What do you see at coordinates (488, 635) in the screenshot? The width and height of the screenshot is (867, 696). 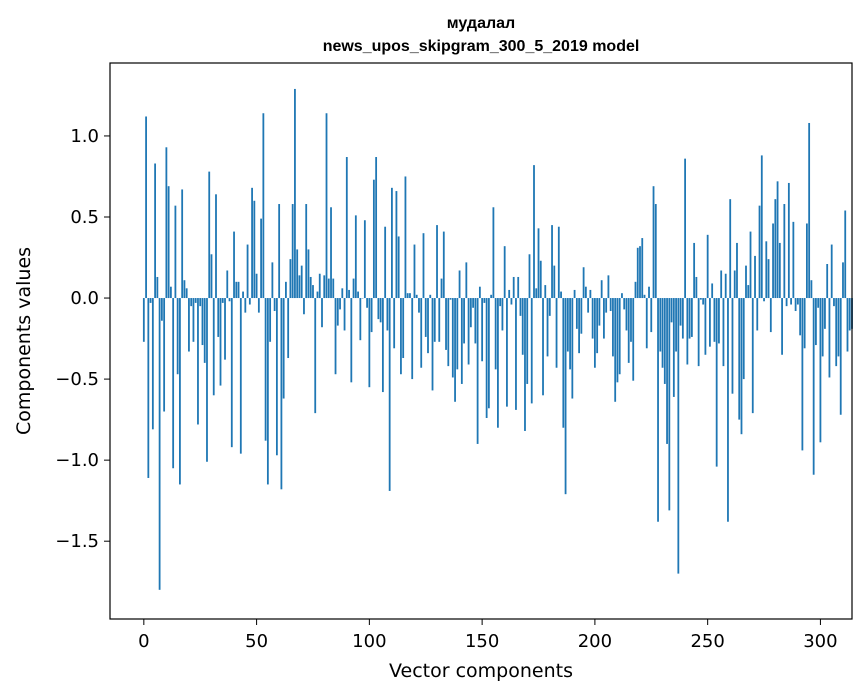 I see `x-axis: 0 50 100 150 200 250 300` at bounding box center [488, 635].